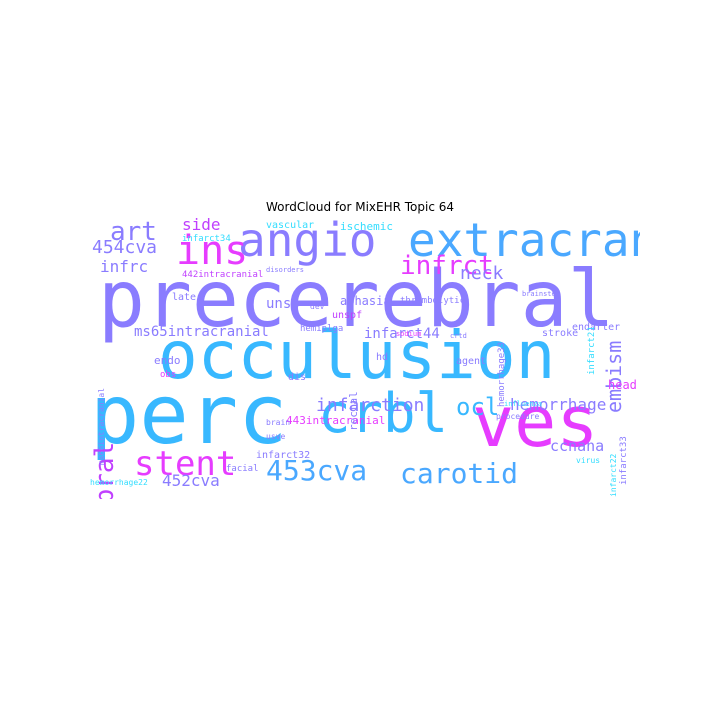 This screenshot has width=720, height=720. I want to click on word-rectal: rectal, so click(353, 411).